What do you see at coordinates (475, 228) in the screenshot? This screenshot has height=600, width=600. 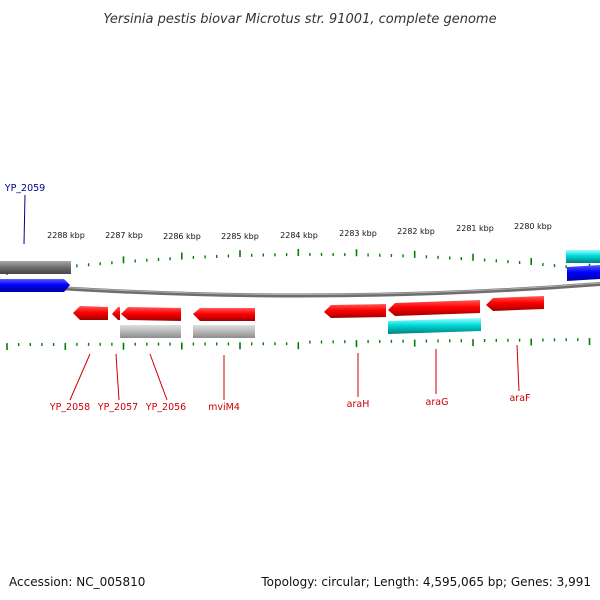 I see `scale-label-2281: 2281 kbp` at bounding box center [475, 228].